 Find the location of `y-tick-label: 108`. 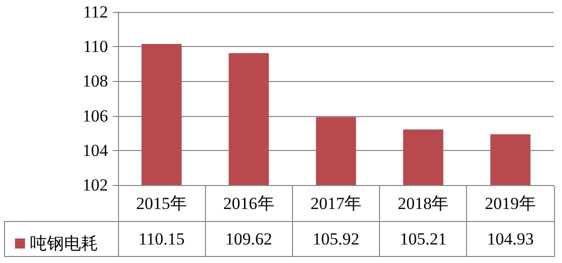

y-tick-label: 108 is located at coordinates (95, 81).